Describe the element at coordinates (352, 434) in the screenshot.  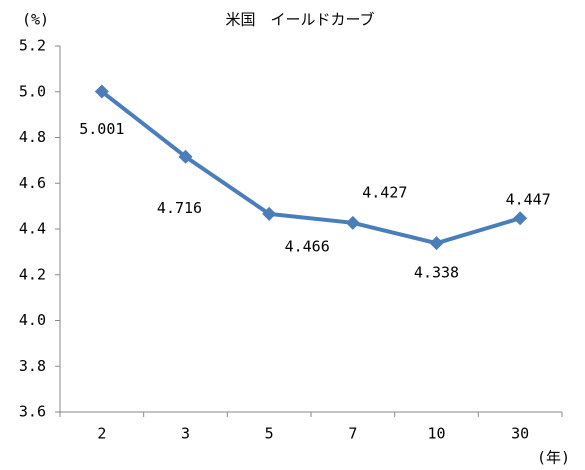
I see `x-tick-label: 7` at that location.